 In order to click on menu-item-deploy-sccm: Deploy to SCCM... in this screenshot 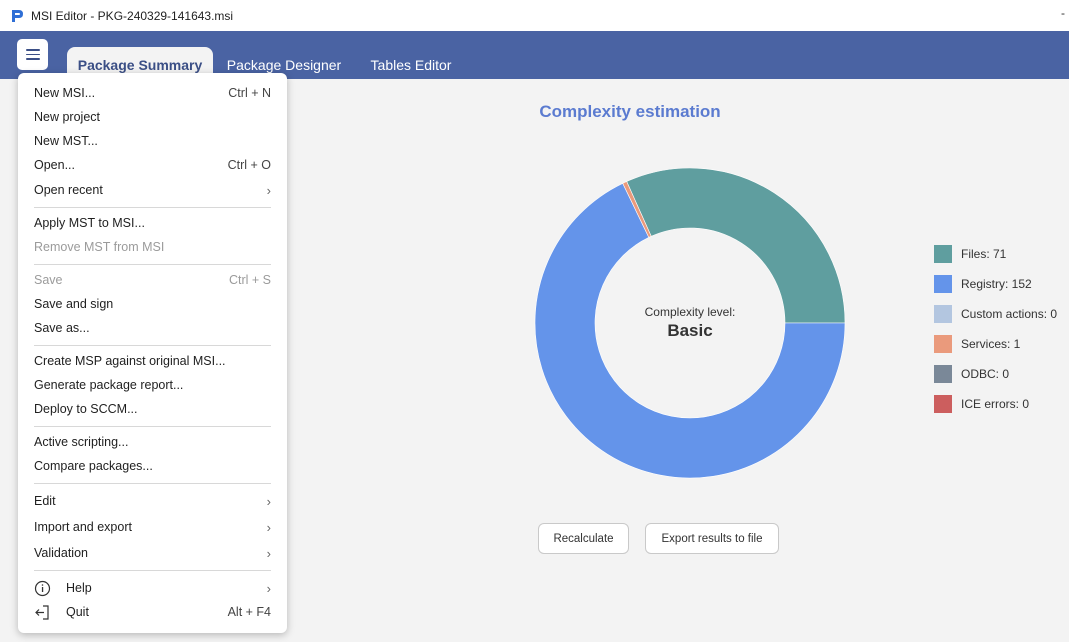, I will do `click(152, 409)`.